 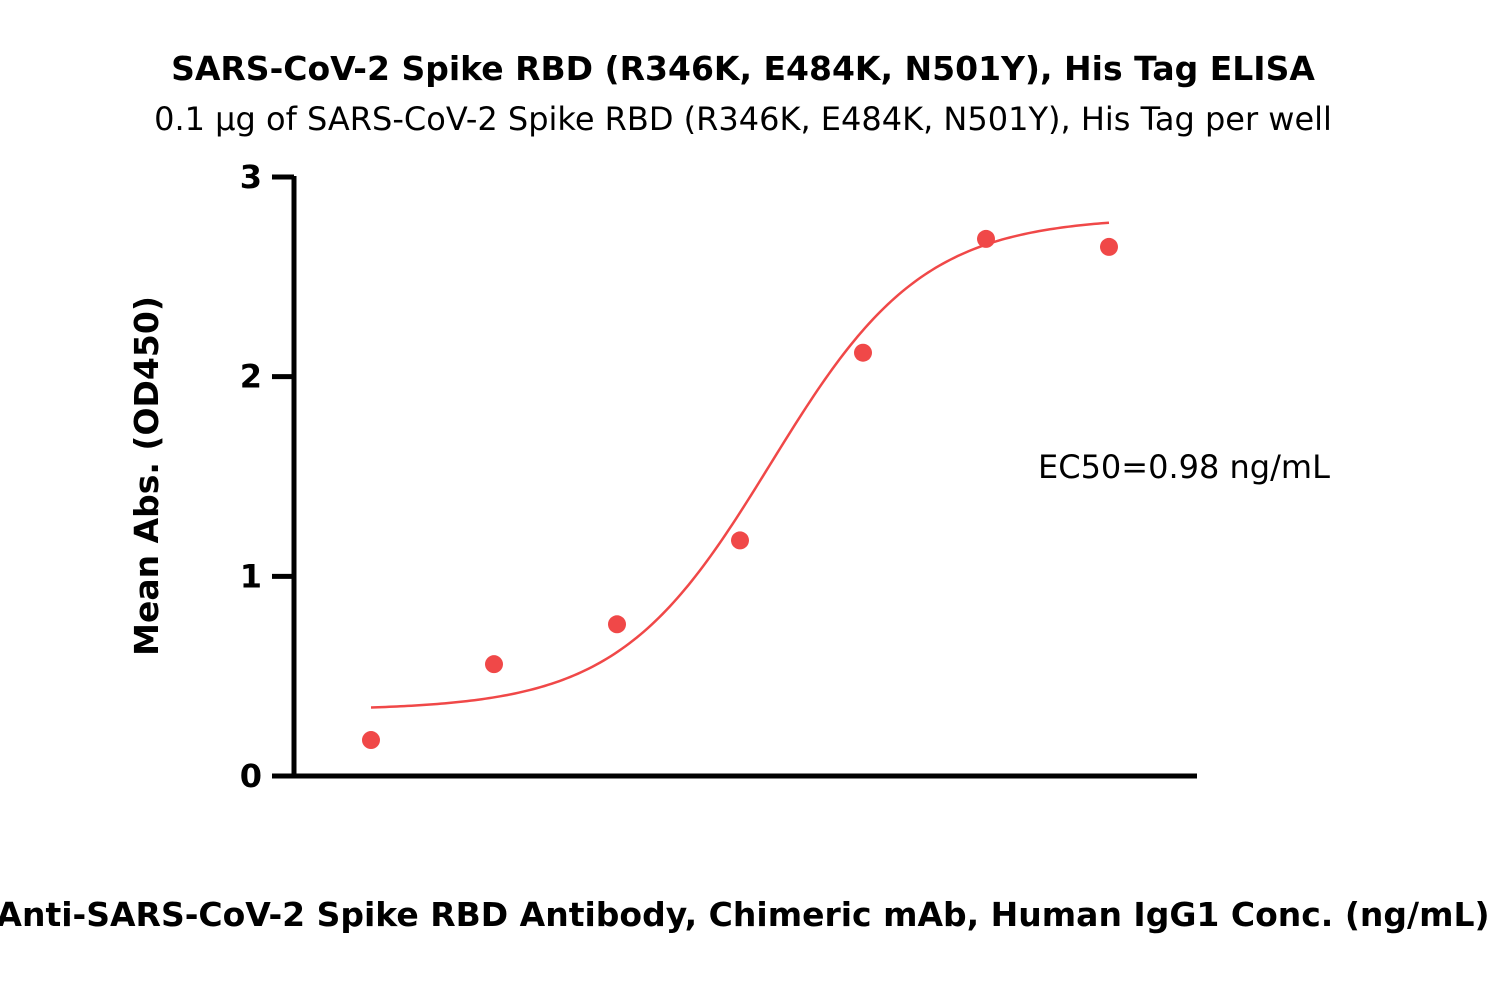 What do you see at coordinates (267, 476) in the screenshot?
I see `y-ticks: 0 1 2 3` at bounding box center [267, 476].